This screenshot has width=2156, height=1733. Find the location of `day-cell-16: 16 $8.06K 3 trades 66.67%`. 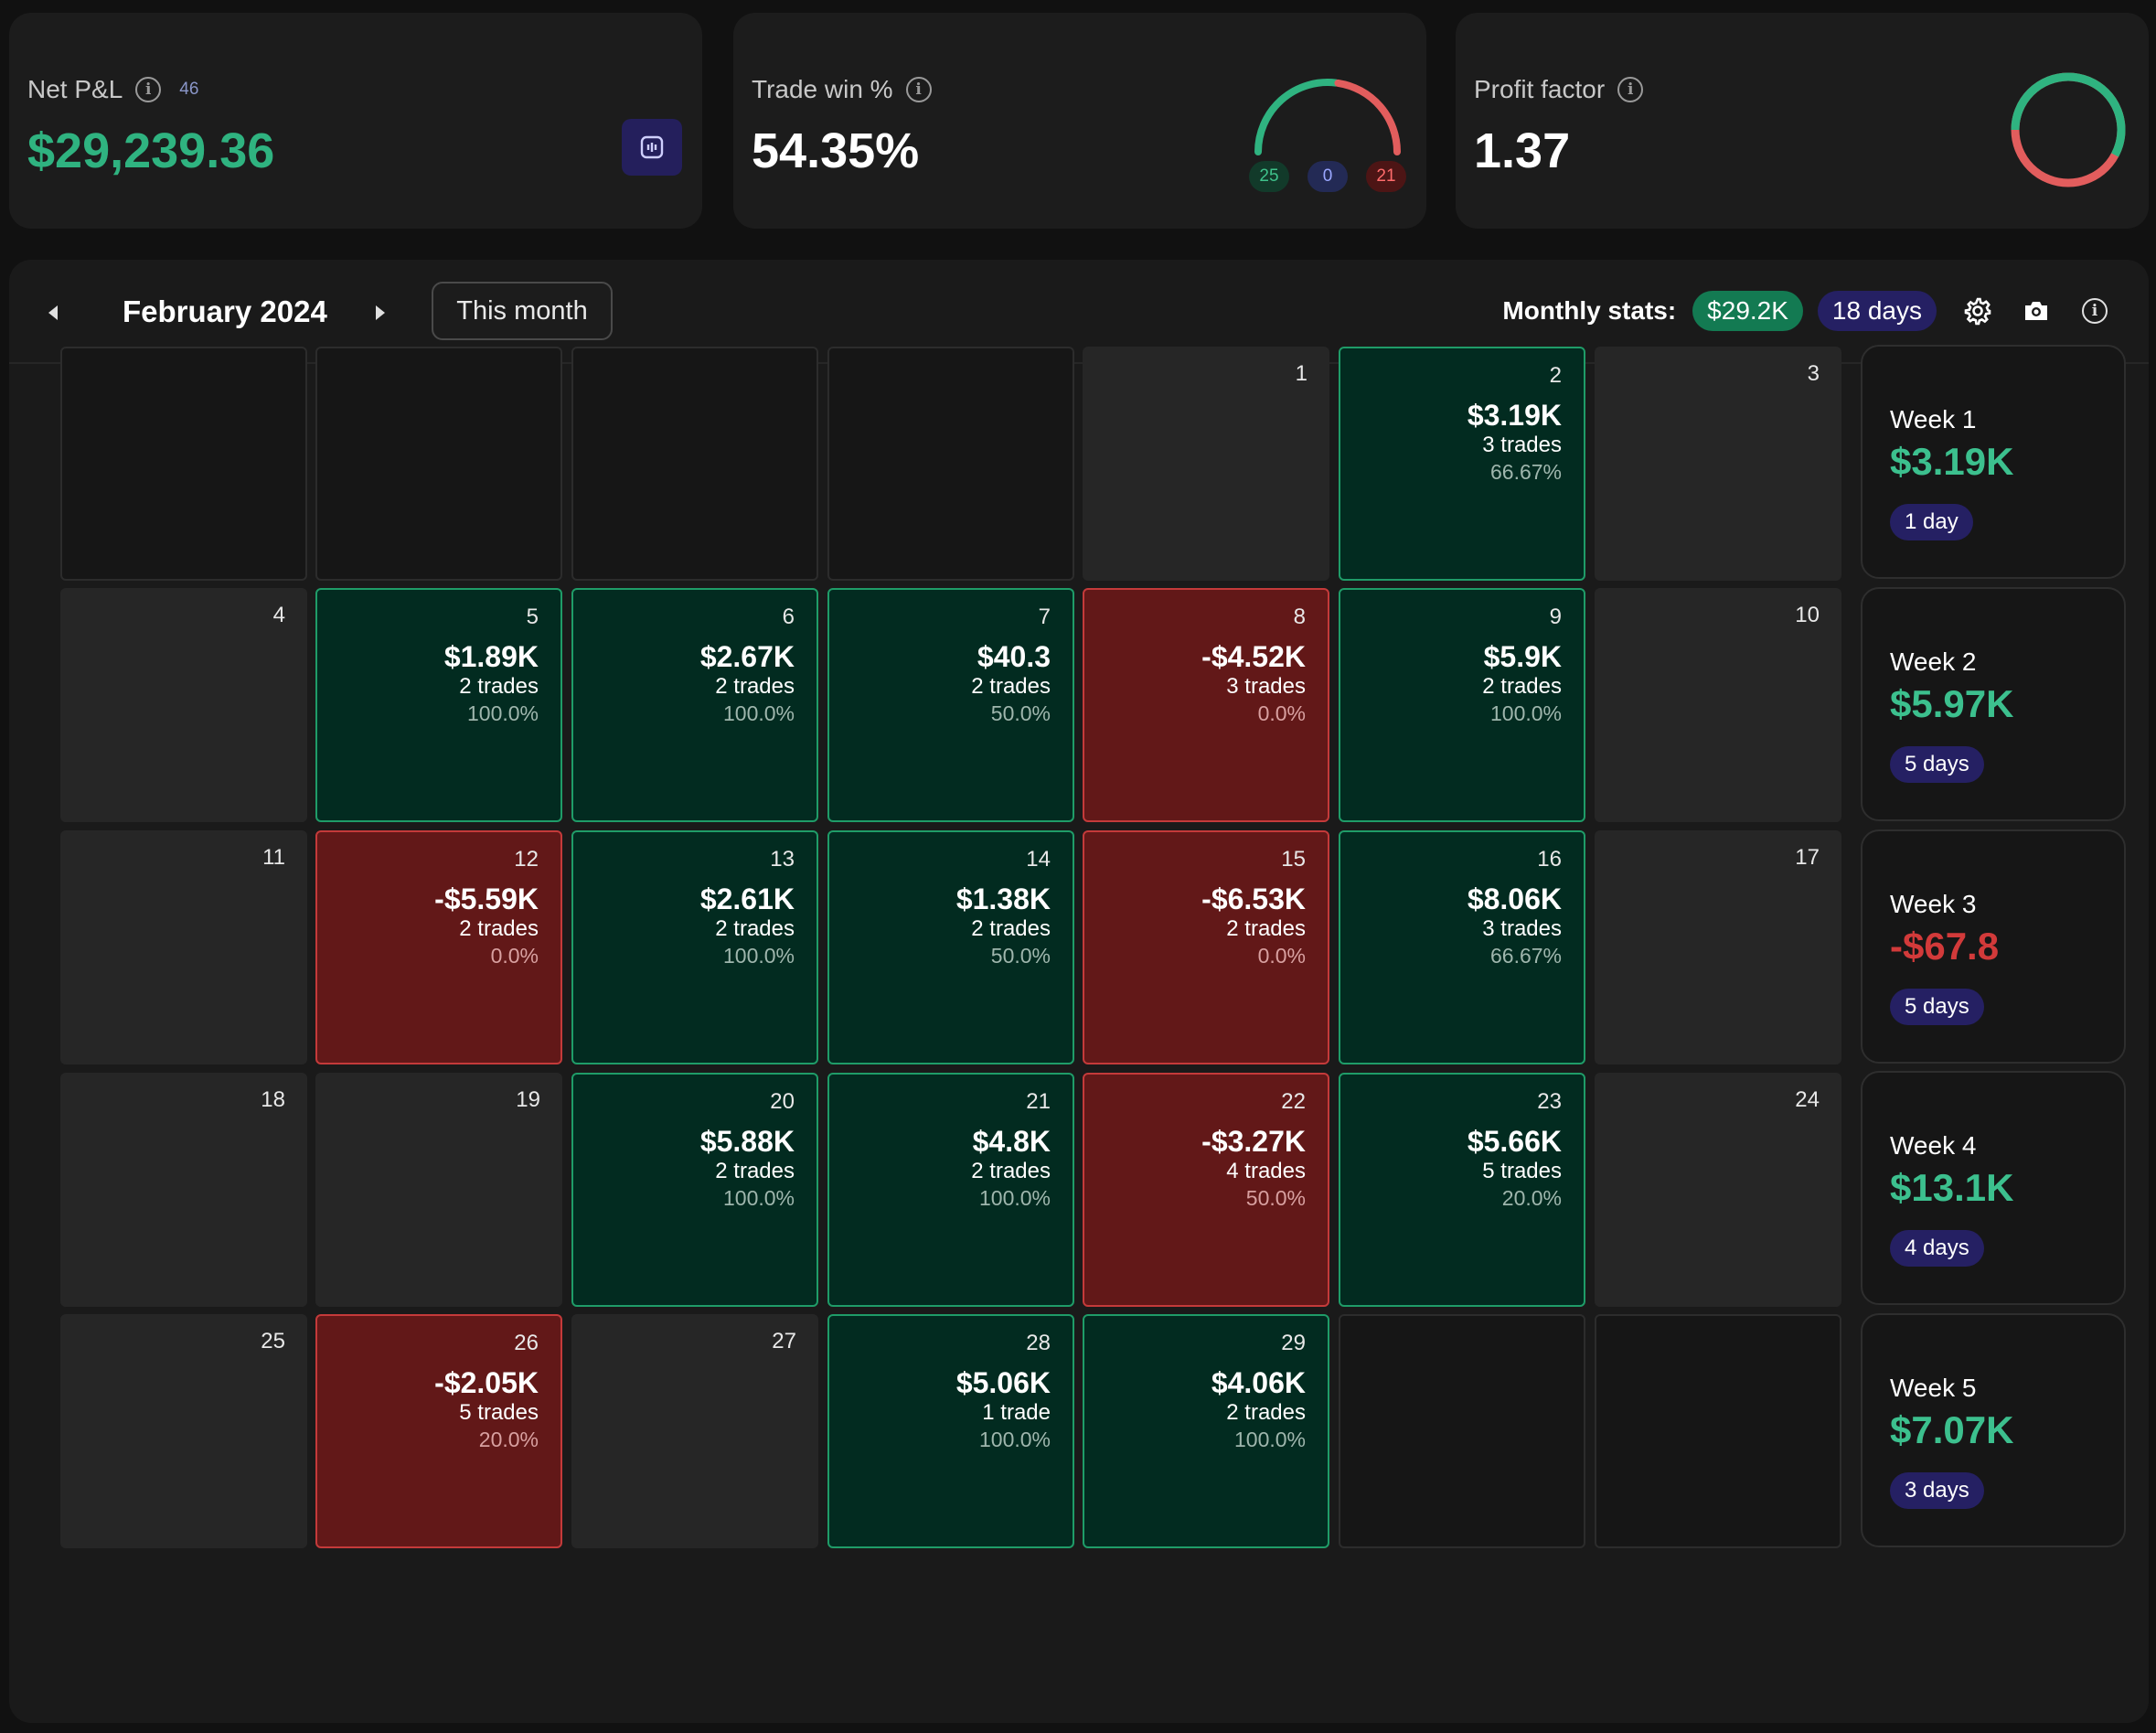

day-cell-16: 16 $8.06K 3 trades 66.67% is located at coordinates (1462, 947).